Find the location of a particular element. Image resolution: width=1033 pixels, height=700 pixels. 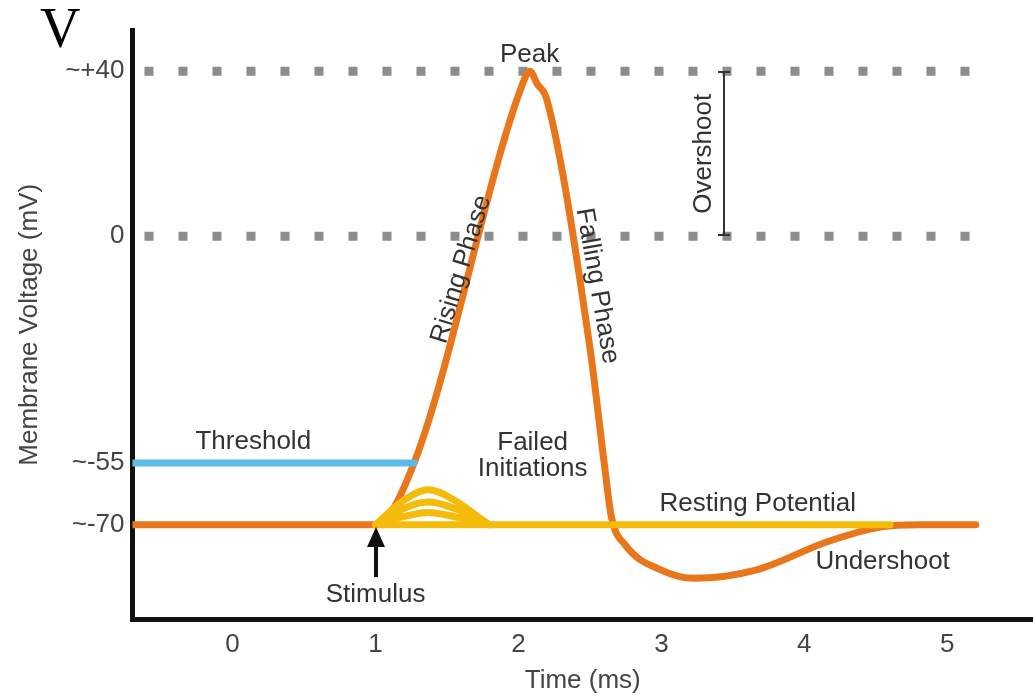

annotation: Falling Phase is located at coordinates (599, 285).